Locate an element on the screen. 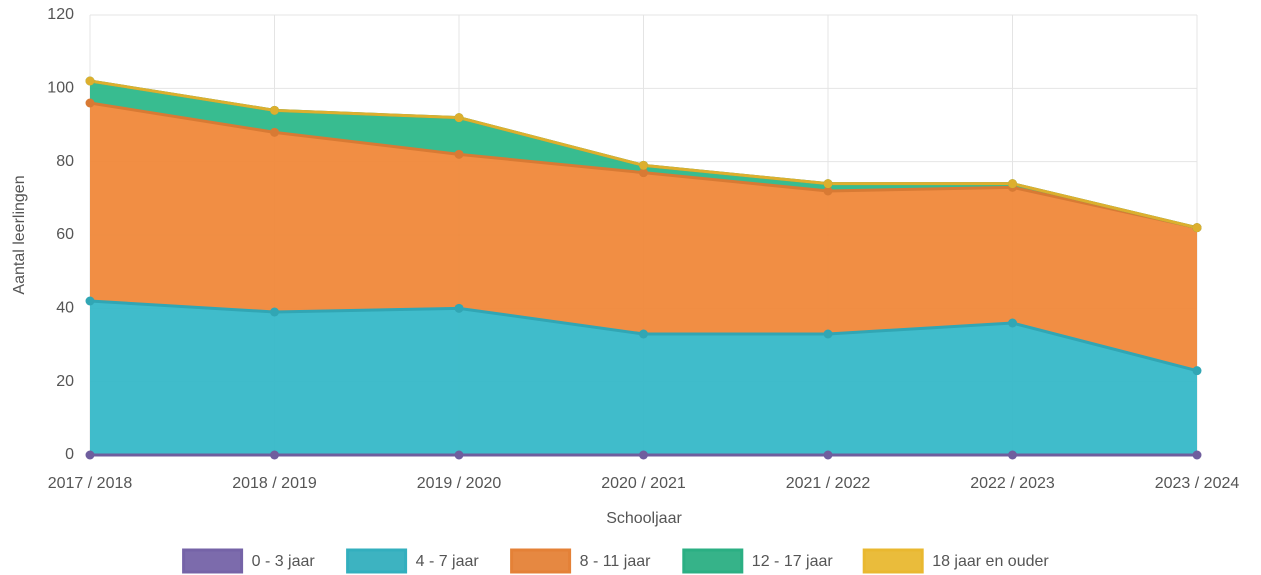 This screenshot has height=575, width=1261. x-tick-label: 2023 / 2024 is located at coordinates (1197, 483).